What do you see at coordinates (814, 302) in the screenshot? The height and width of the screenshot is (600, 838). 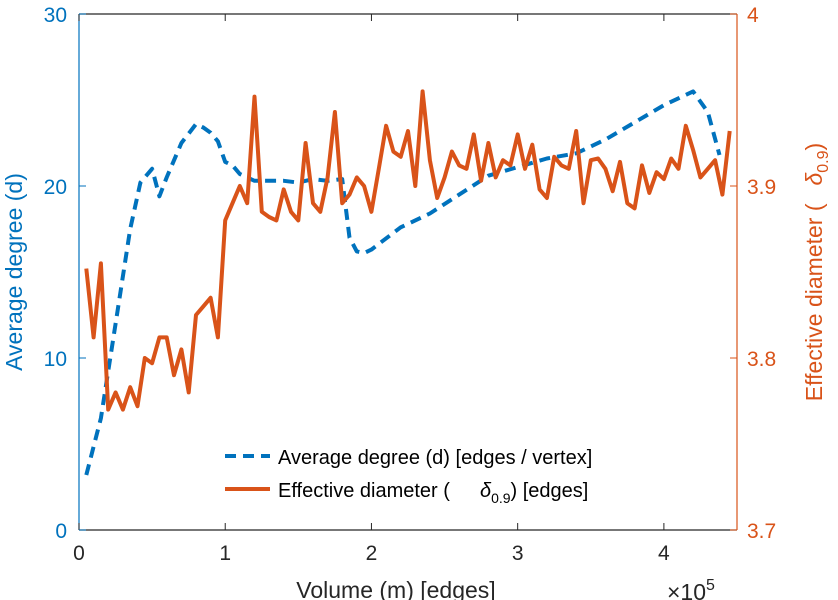 I see `right-axis-label-main: Effective diameter (` at bounding box center [814, 302].